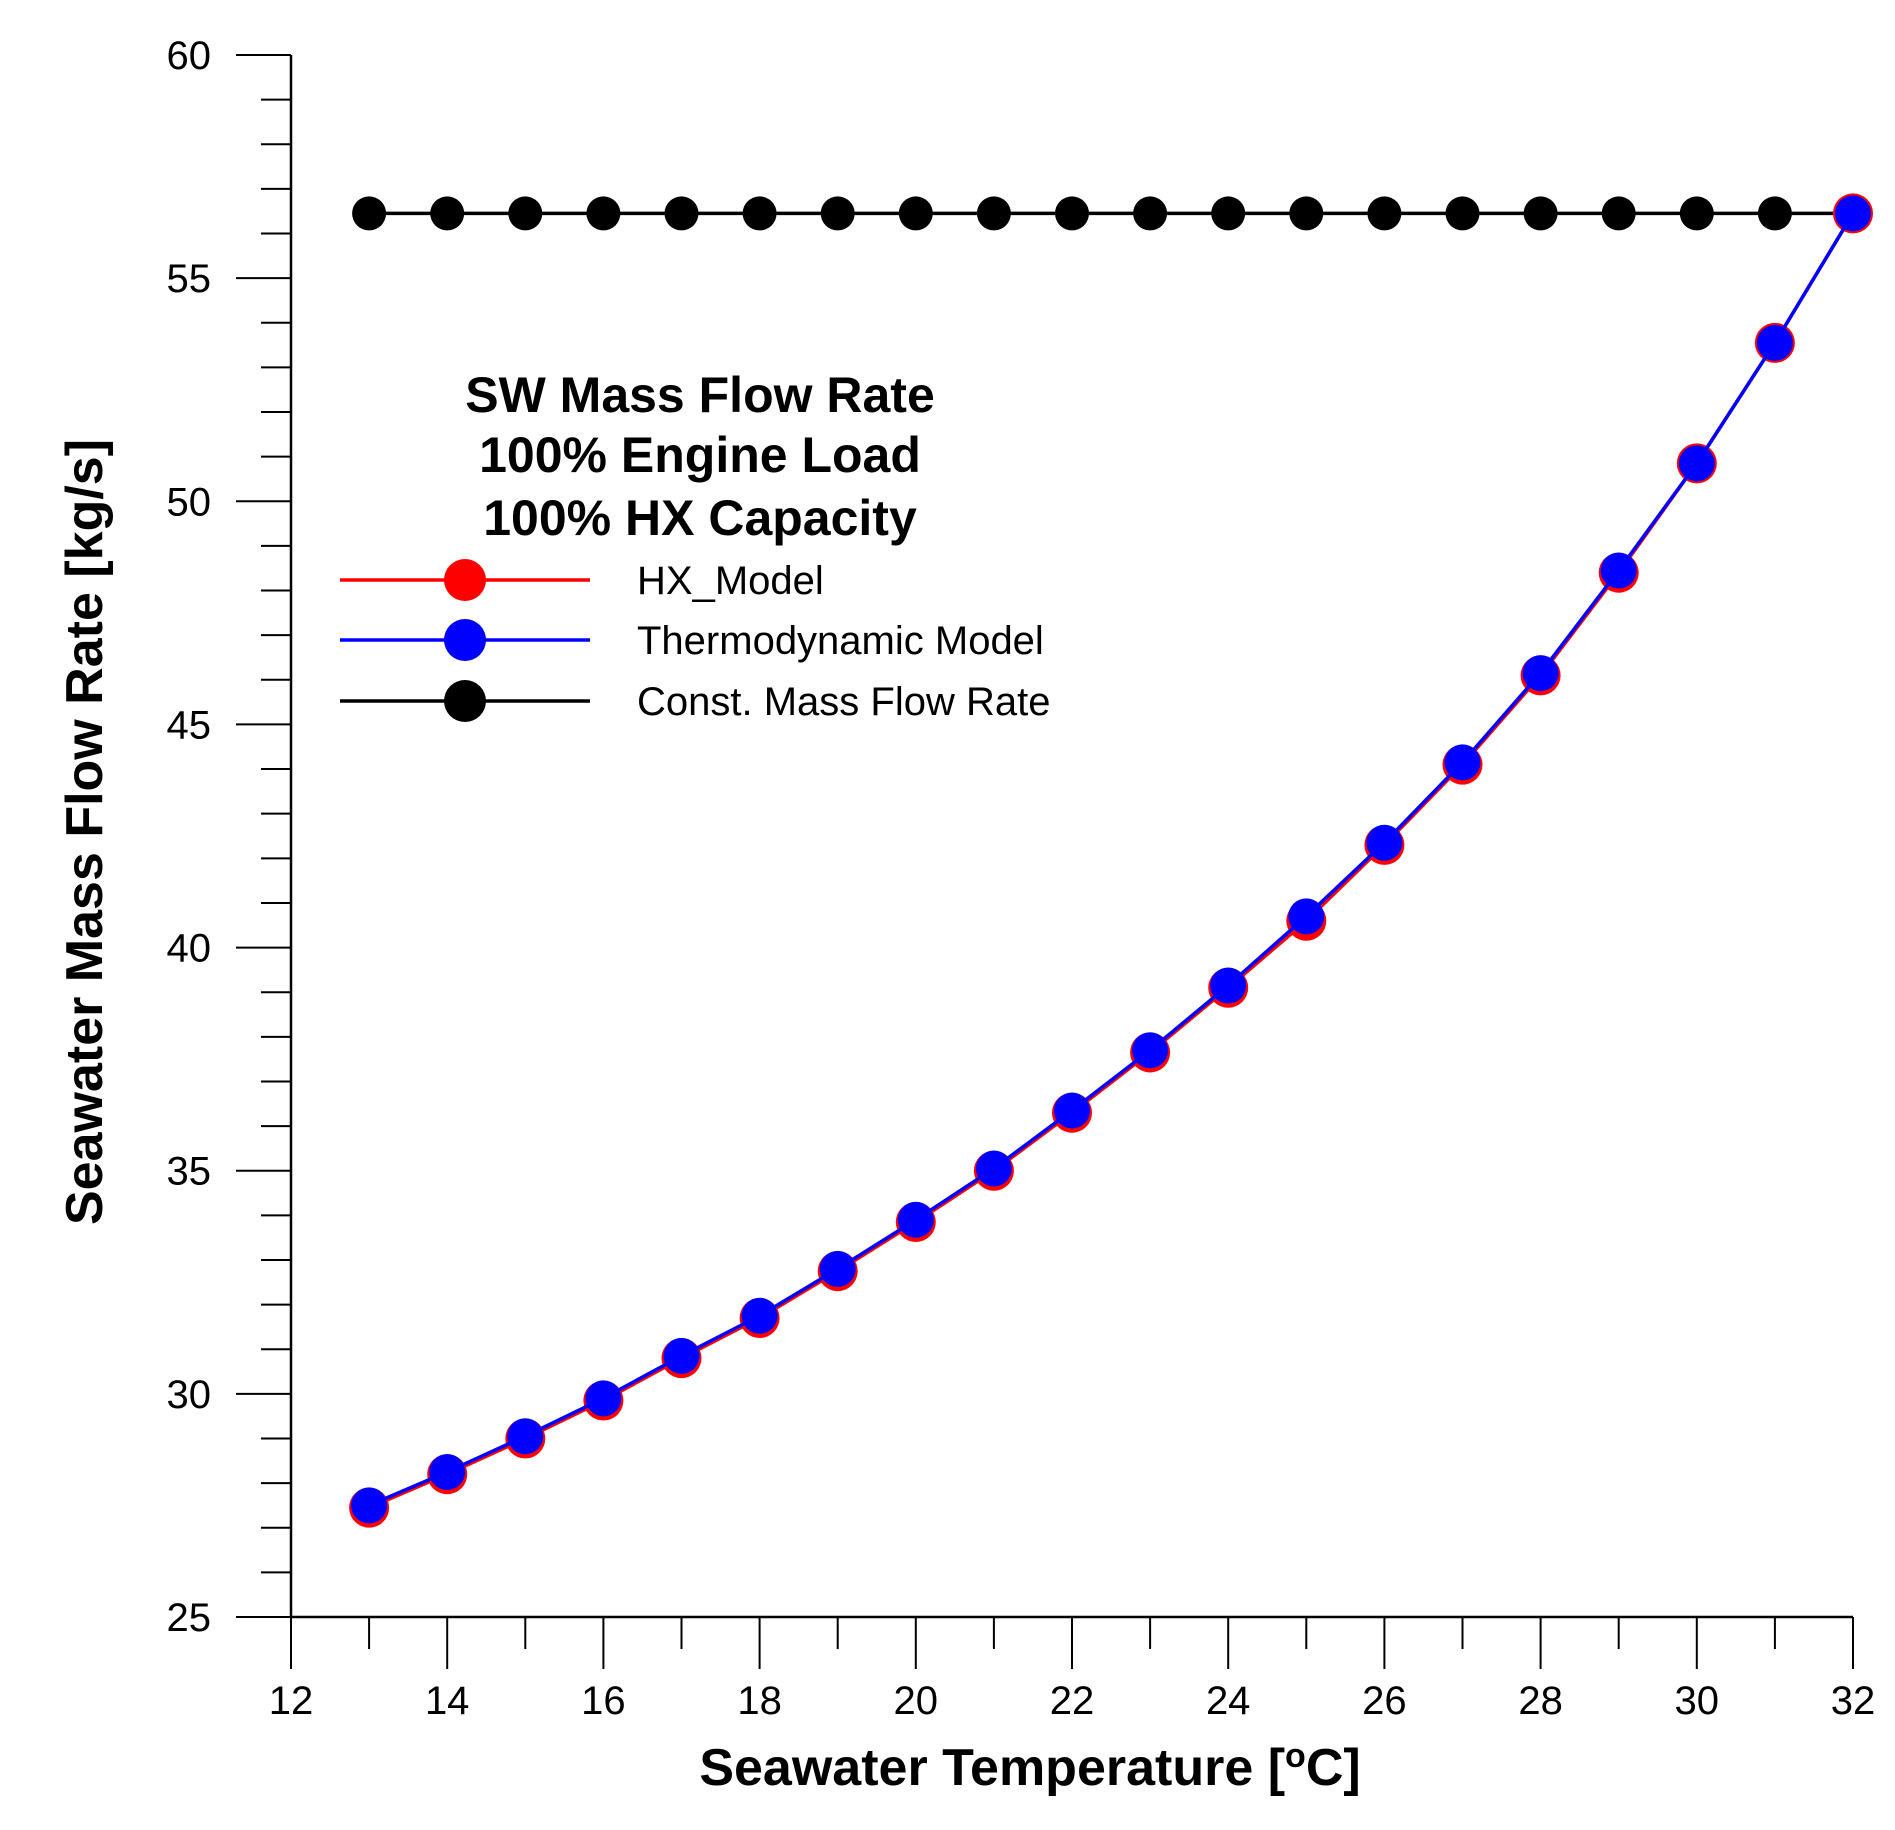 The width and height of the screenshot is (1895, 1830). Describe the element at coordinates (1333, 1768) in the screenshot. I see `x-axis-title-tail: C]` at that location.